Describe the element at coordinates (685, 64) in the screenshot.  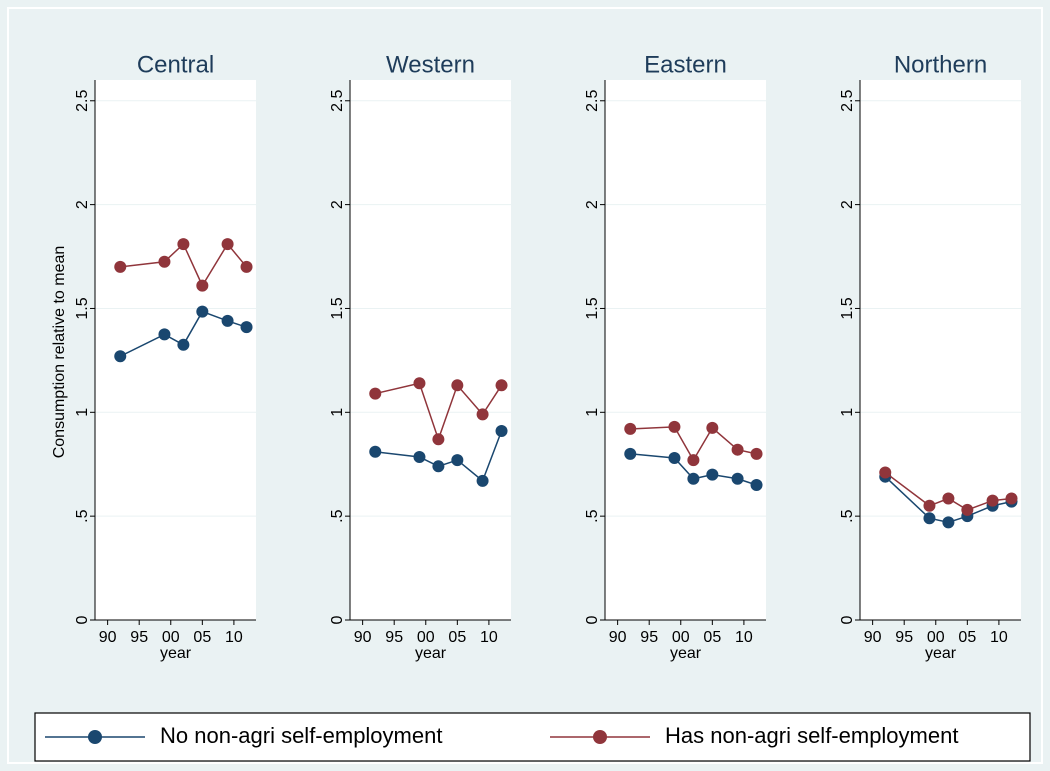
I see `panel-title: Eastern` at that location.